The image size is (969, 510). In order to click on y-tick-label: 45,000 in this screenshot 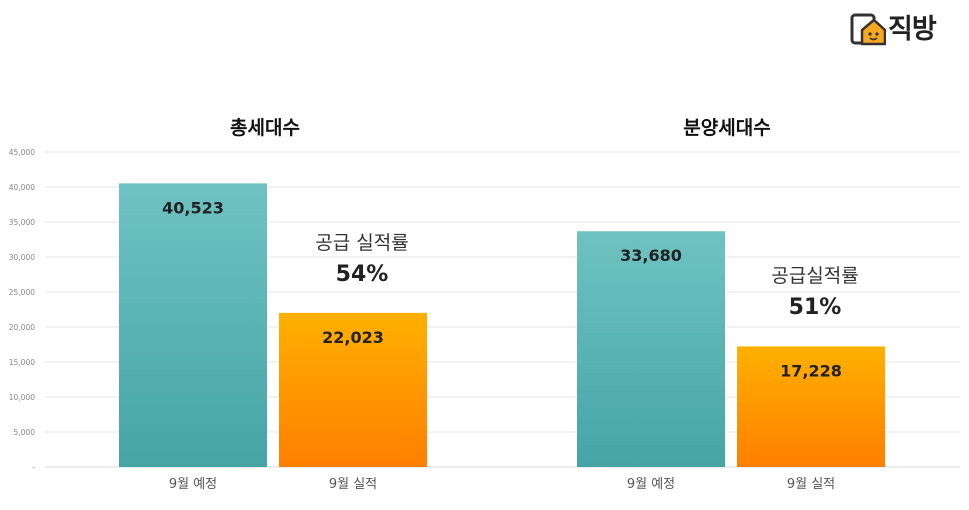, I will do `click(22, 152)`.